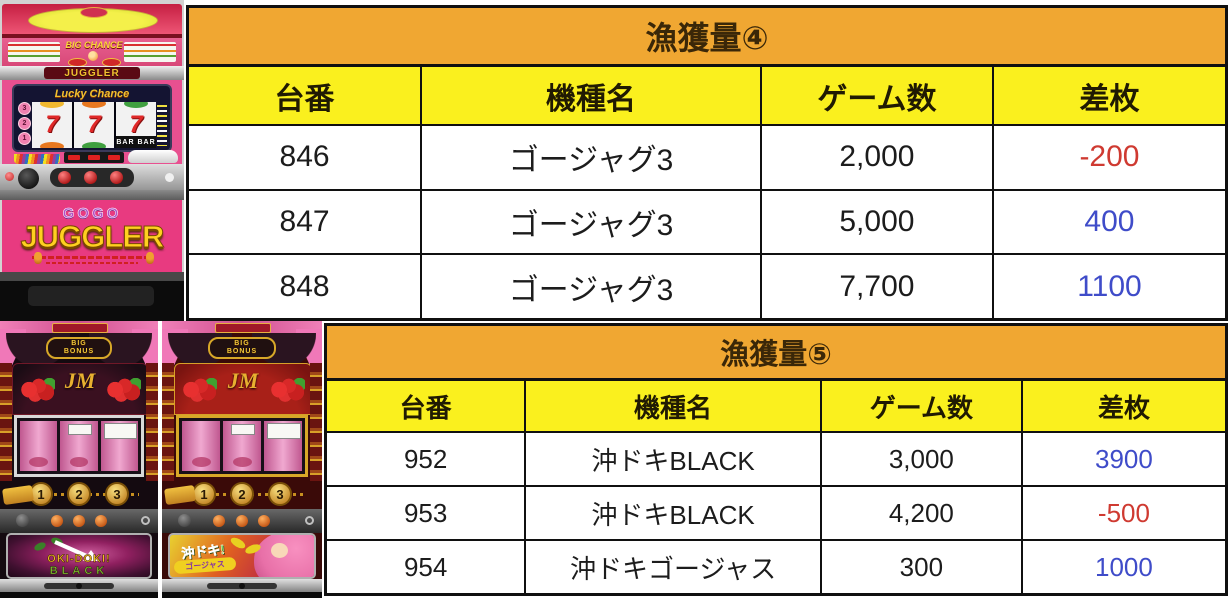 This screenshot has height=598, width=1230. I want to click on juggler-logo: JUGGLER, so click(92, 237).